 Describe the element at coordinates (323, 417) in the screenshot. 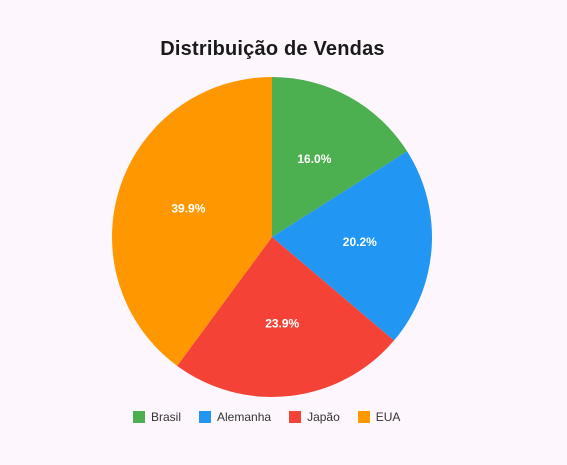

I see `legend-label-japao: Japão` at that location.